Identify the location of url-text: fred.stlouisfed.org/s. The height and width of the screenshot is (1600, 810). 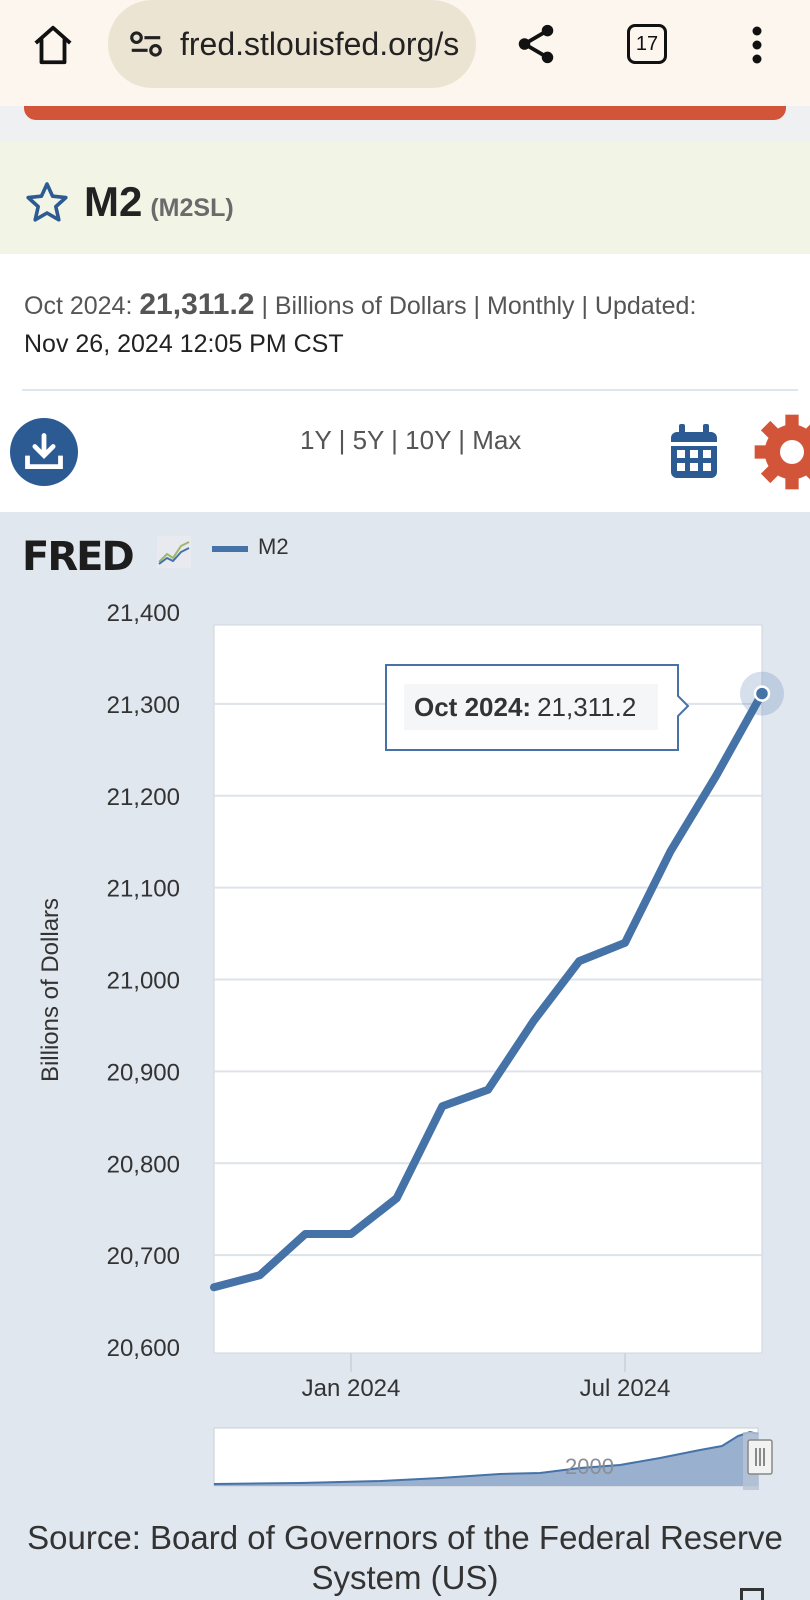
(320, 43).